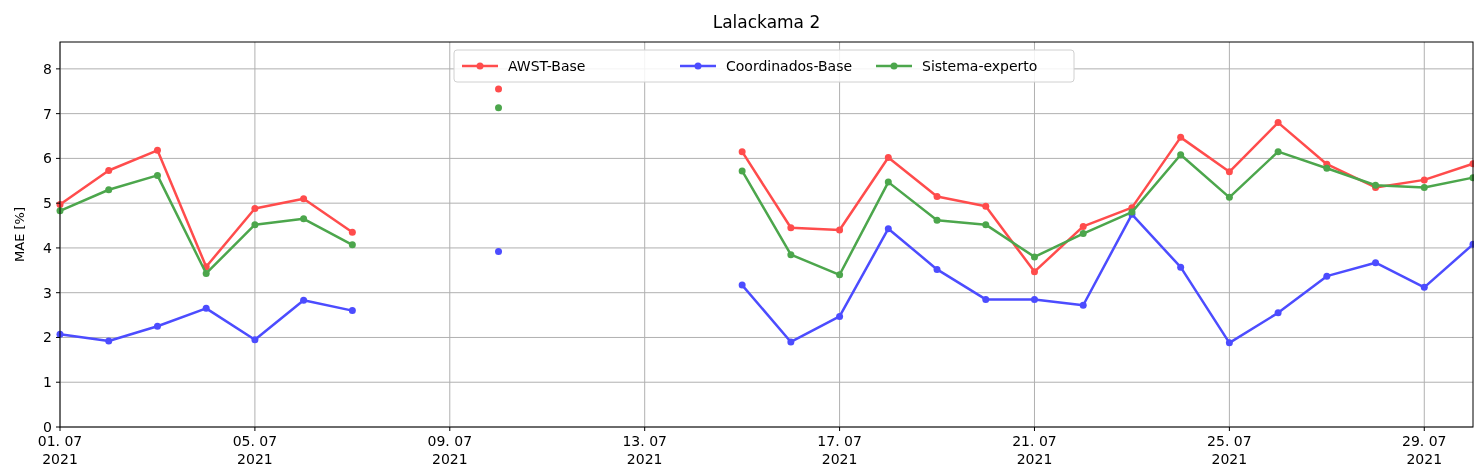 The image size is (1474, 475). Describe the element at coordinates (47, 292) in the screenshot. I see `y-tick-label: 3` at that location.